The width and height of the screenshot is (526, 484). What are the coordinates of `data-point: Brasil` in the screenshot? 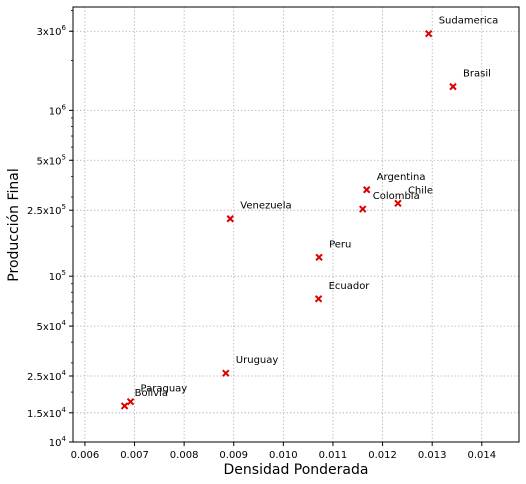 It's located at (470, 80).